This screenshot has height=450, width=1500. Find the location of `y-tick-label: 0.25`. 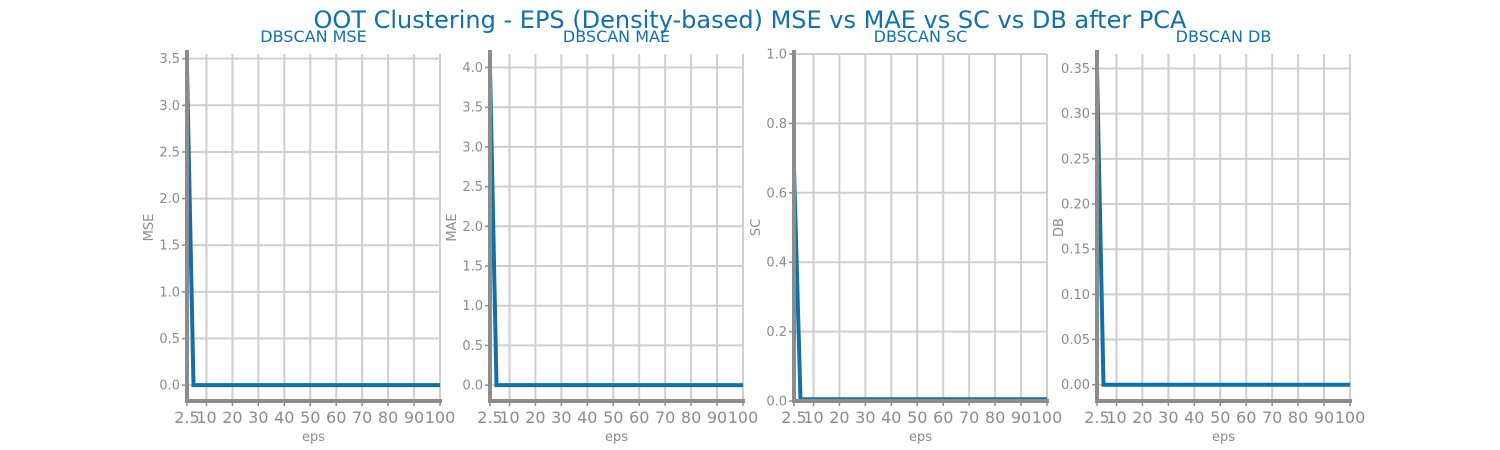

y-tick-label: 0.25 is located at coordinates (1075, 159).